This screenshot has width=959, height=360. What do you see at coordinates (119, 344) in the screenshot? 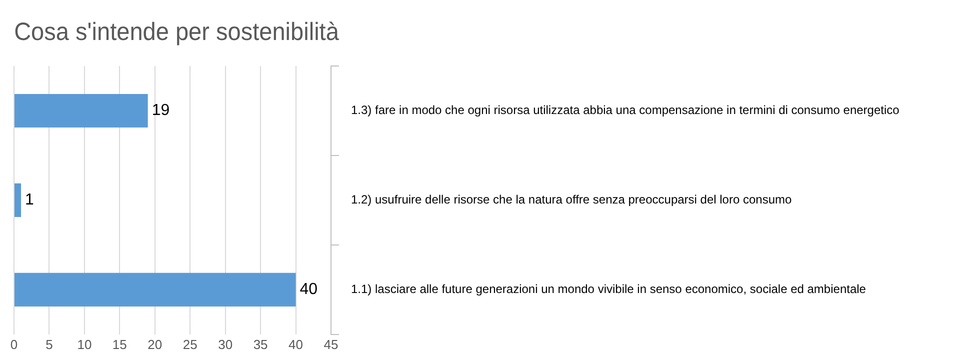
I see `x-tick-label: 15` at bounding box center [119, 344].